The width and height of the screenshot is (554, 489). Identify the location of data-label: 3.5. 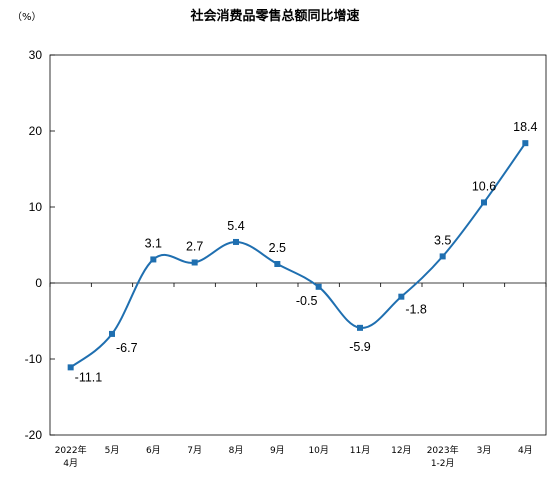
(442, 240).